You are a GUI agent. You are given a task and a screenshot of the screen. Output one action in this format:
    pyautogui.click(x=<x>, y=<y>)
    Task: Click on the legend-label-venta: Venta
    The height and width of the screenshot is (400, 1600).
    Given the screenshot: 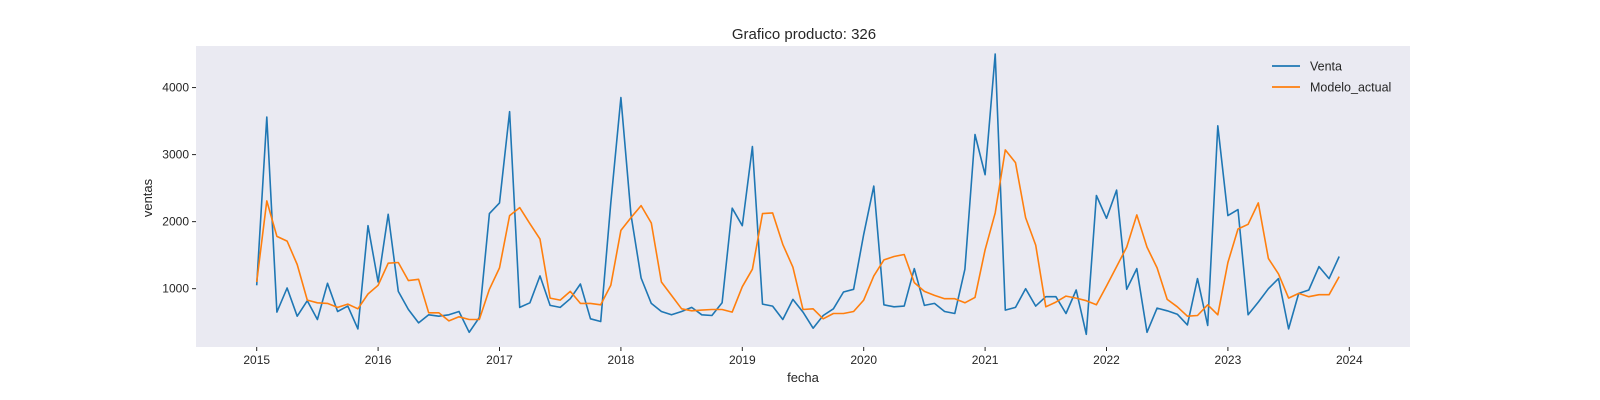 What is the action you would take?
    pyautogui.click(x=1326, y=67)
    